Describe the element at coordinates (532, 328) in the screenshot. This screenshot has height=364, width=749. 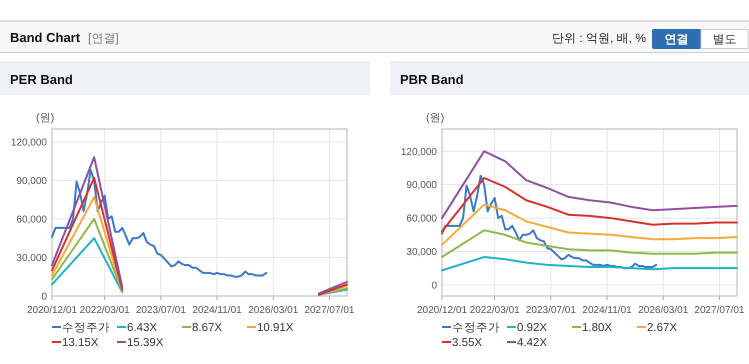
I see `legend-label: 0.92X` at that location.